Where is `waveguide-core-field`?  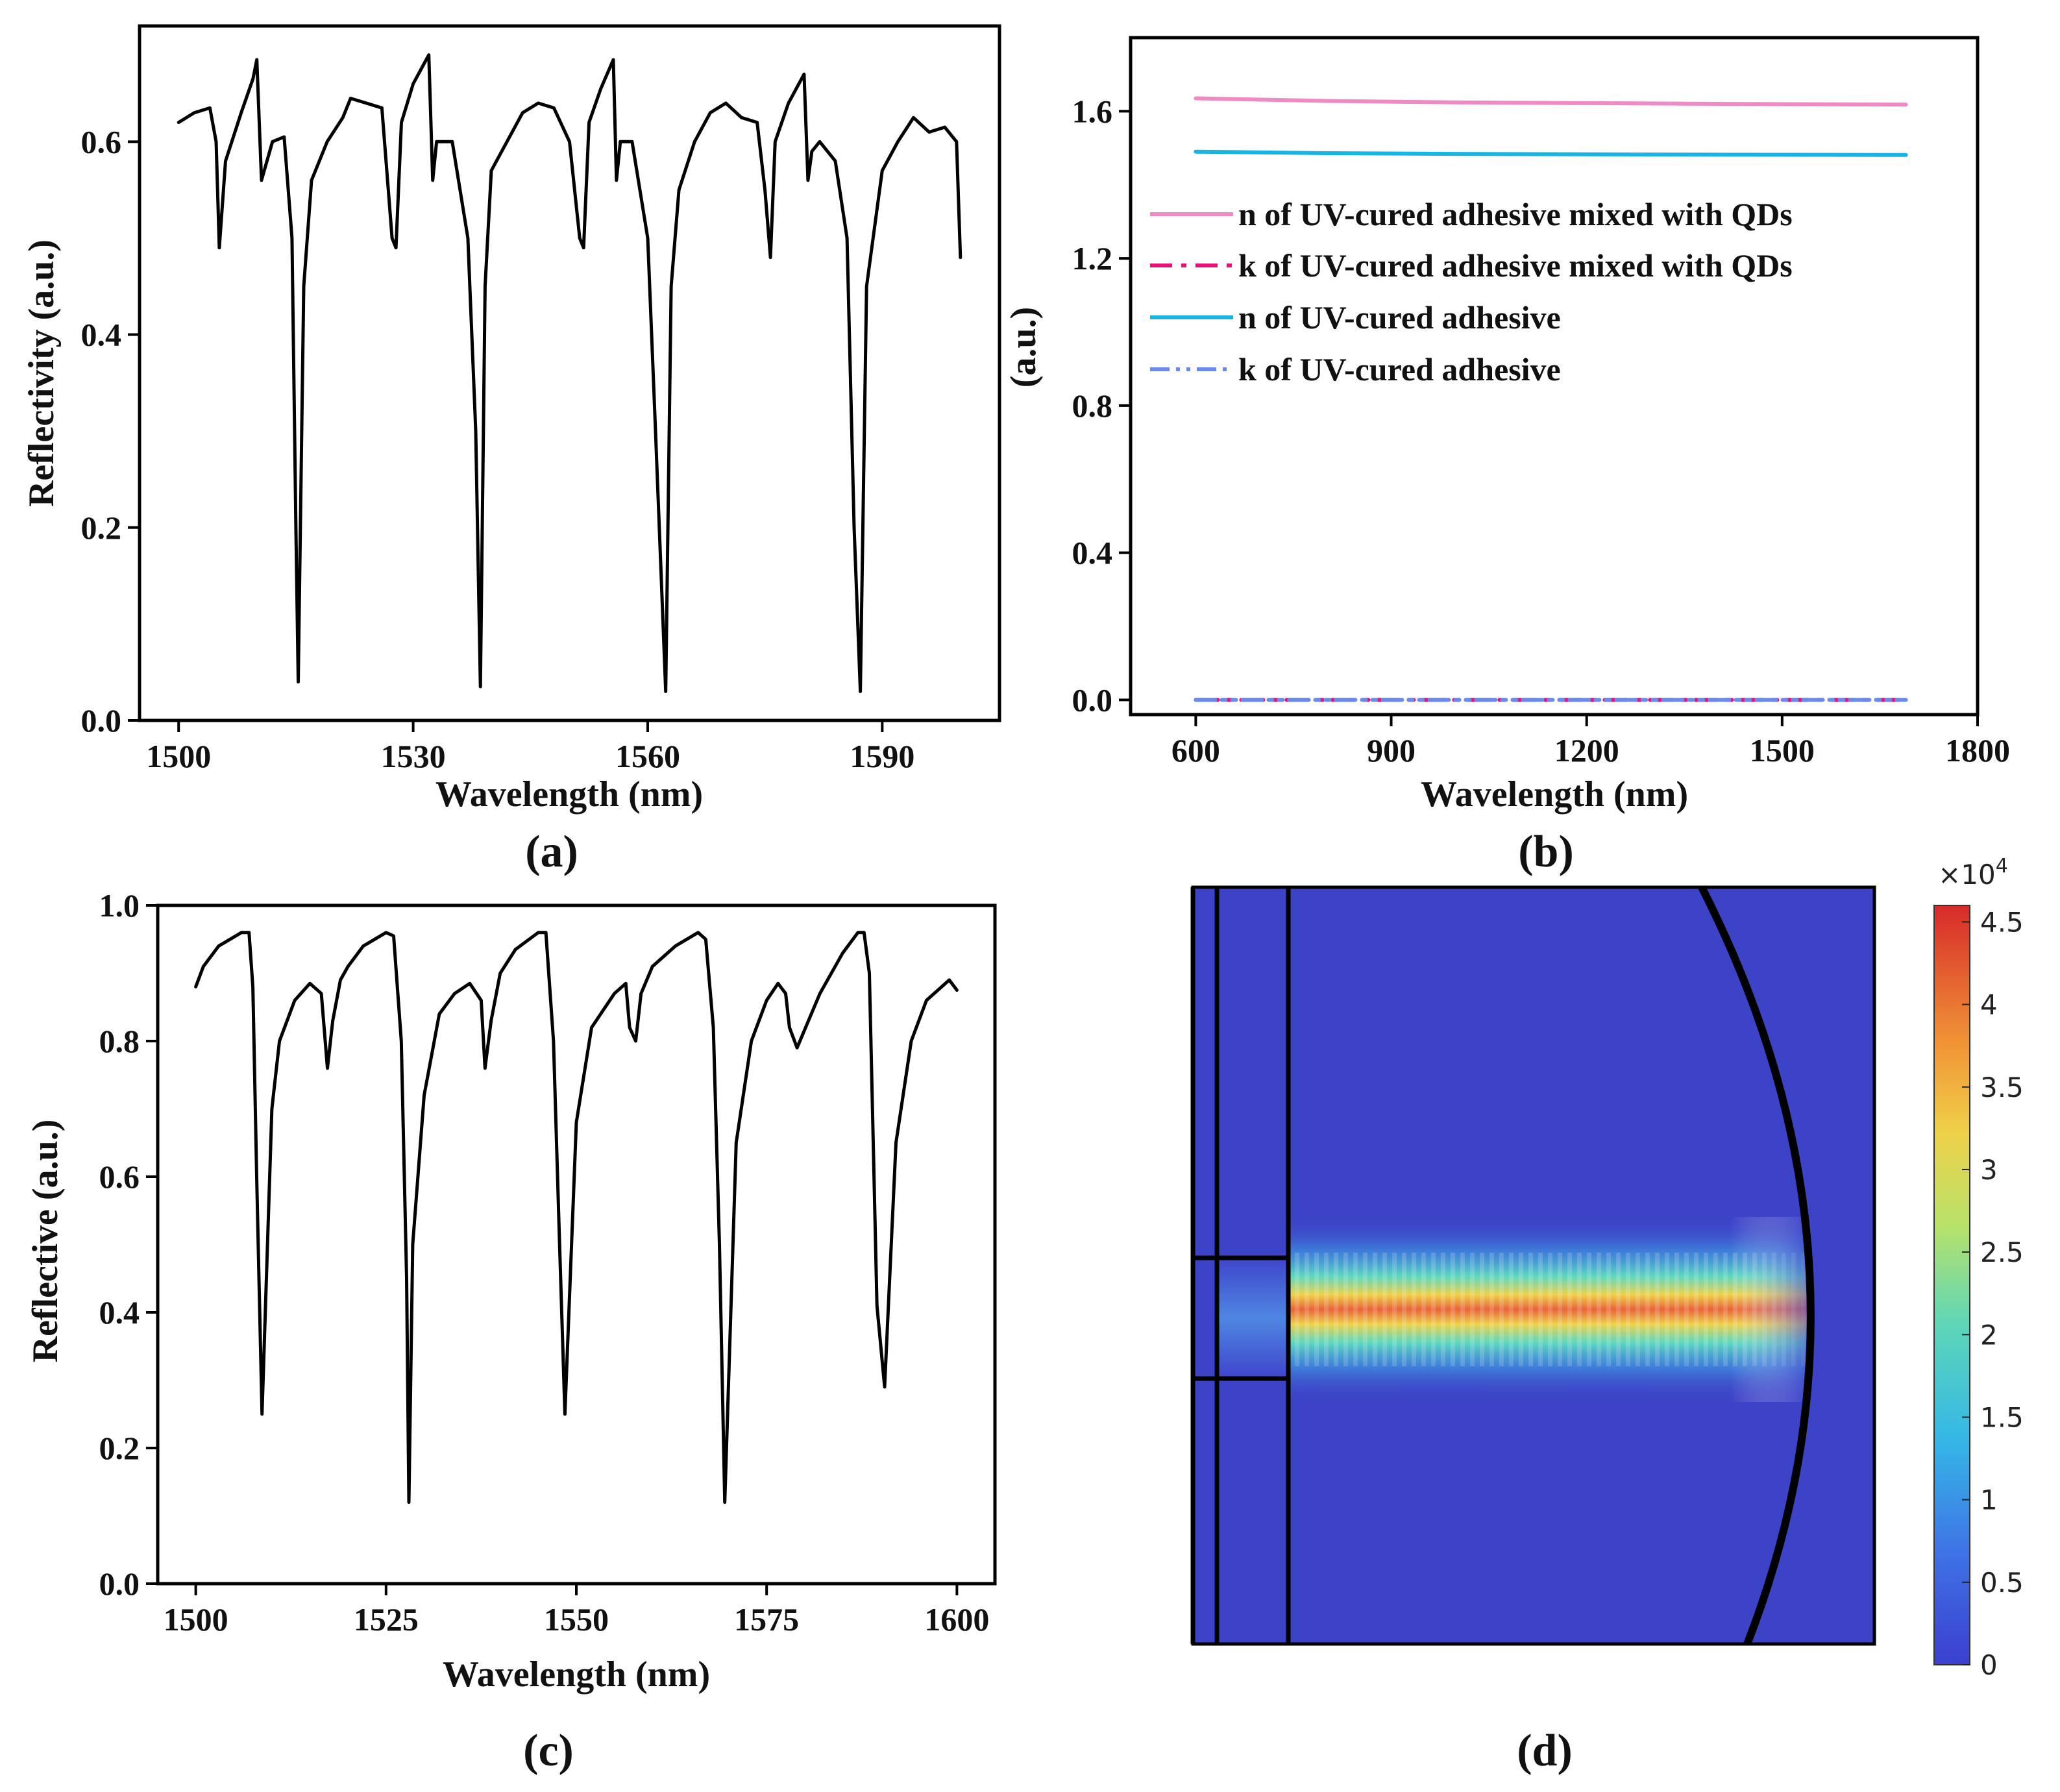
waveguide-core-field is located at coordinates (1252, 1318).